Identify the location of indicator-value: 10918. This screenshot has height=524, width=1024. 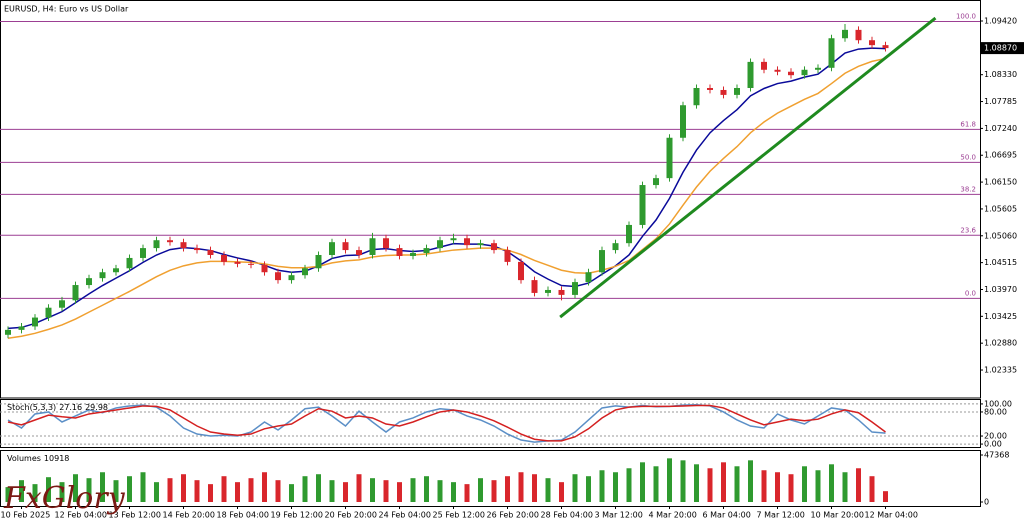
(56, 458).